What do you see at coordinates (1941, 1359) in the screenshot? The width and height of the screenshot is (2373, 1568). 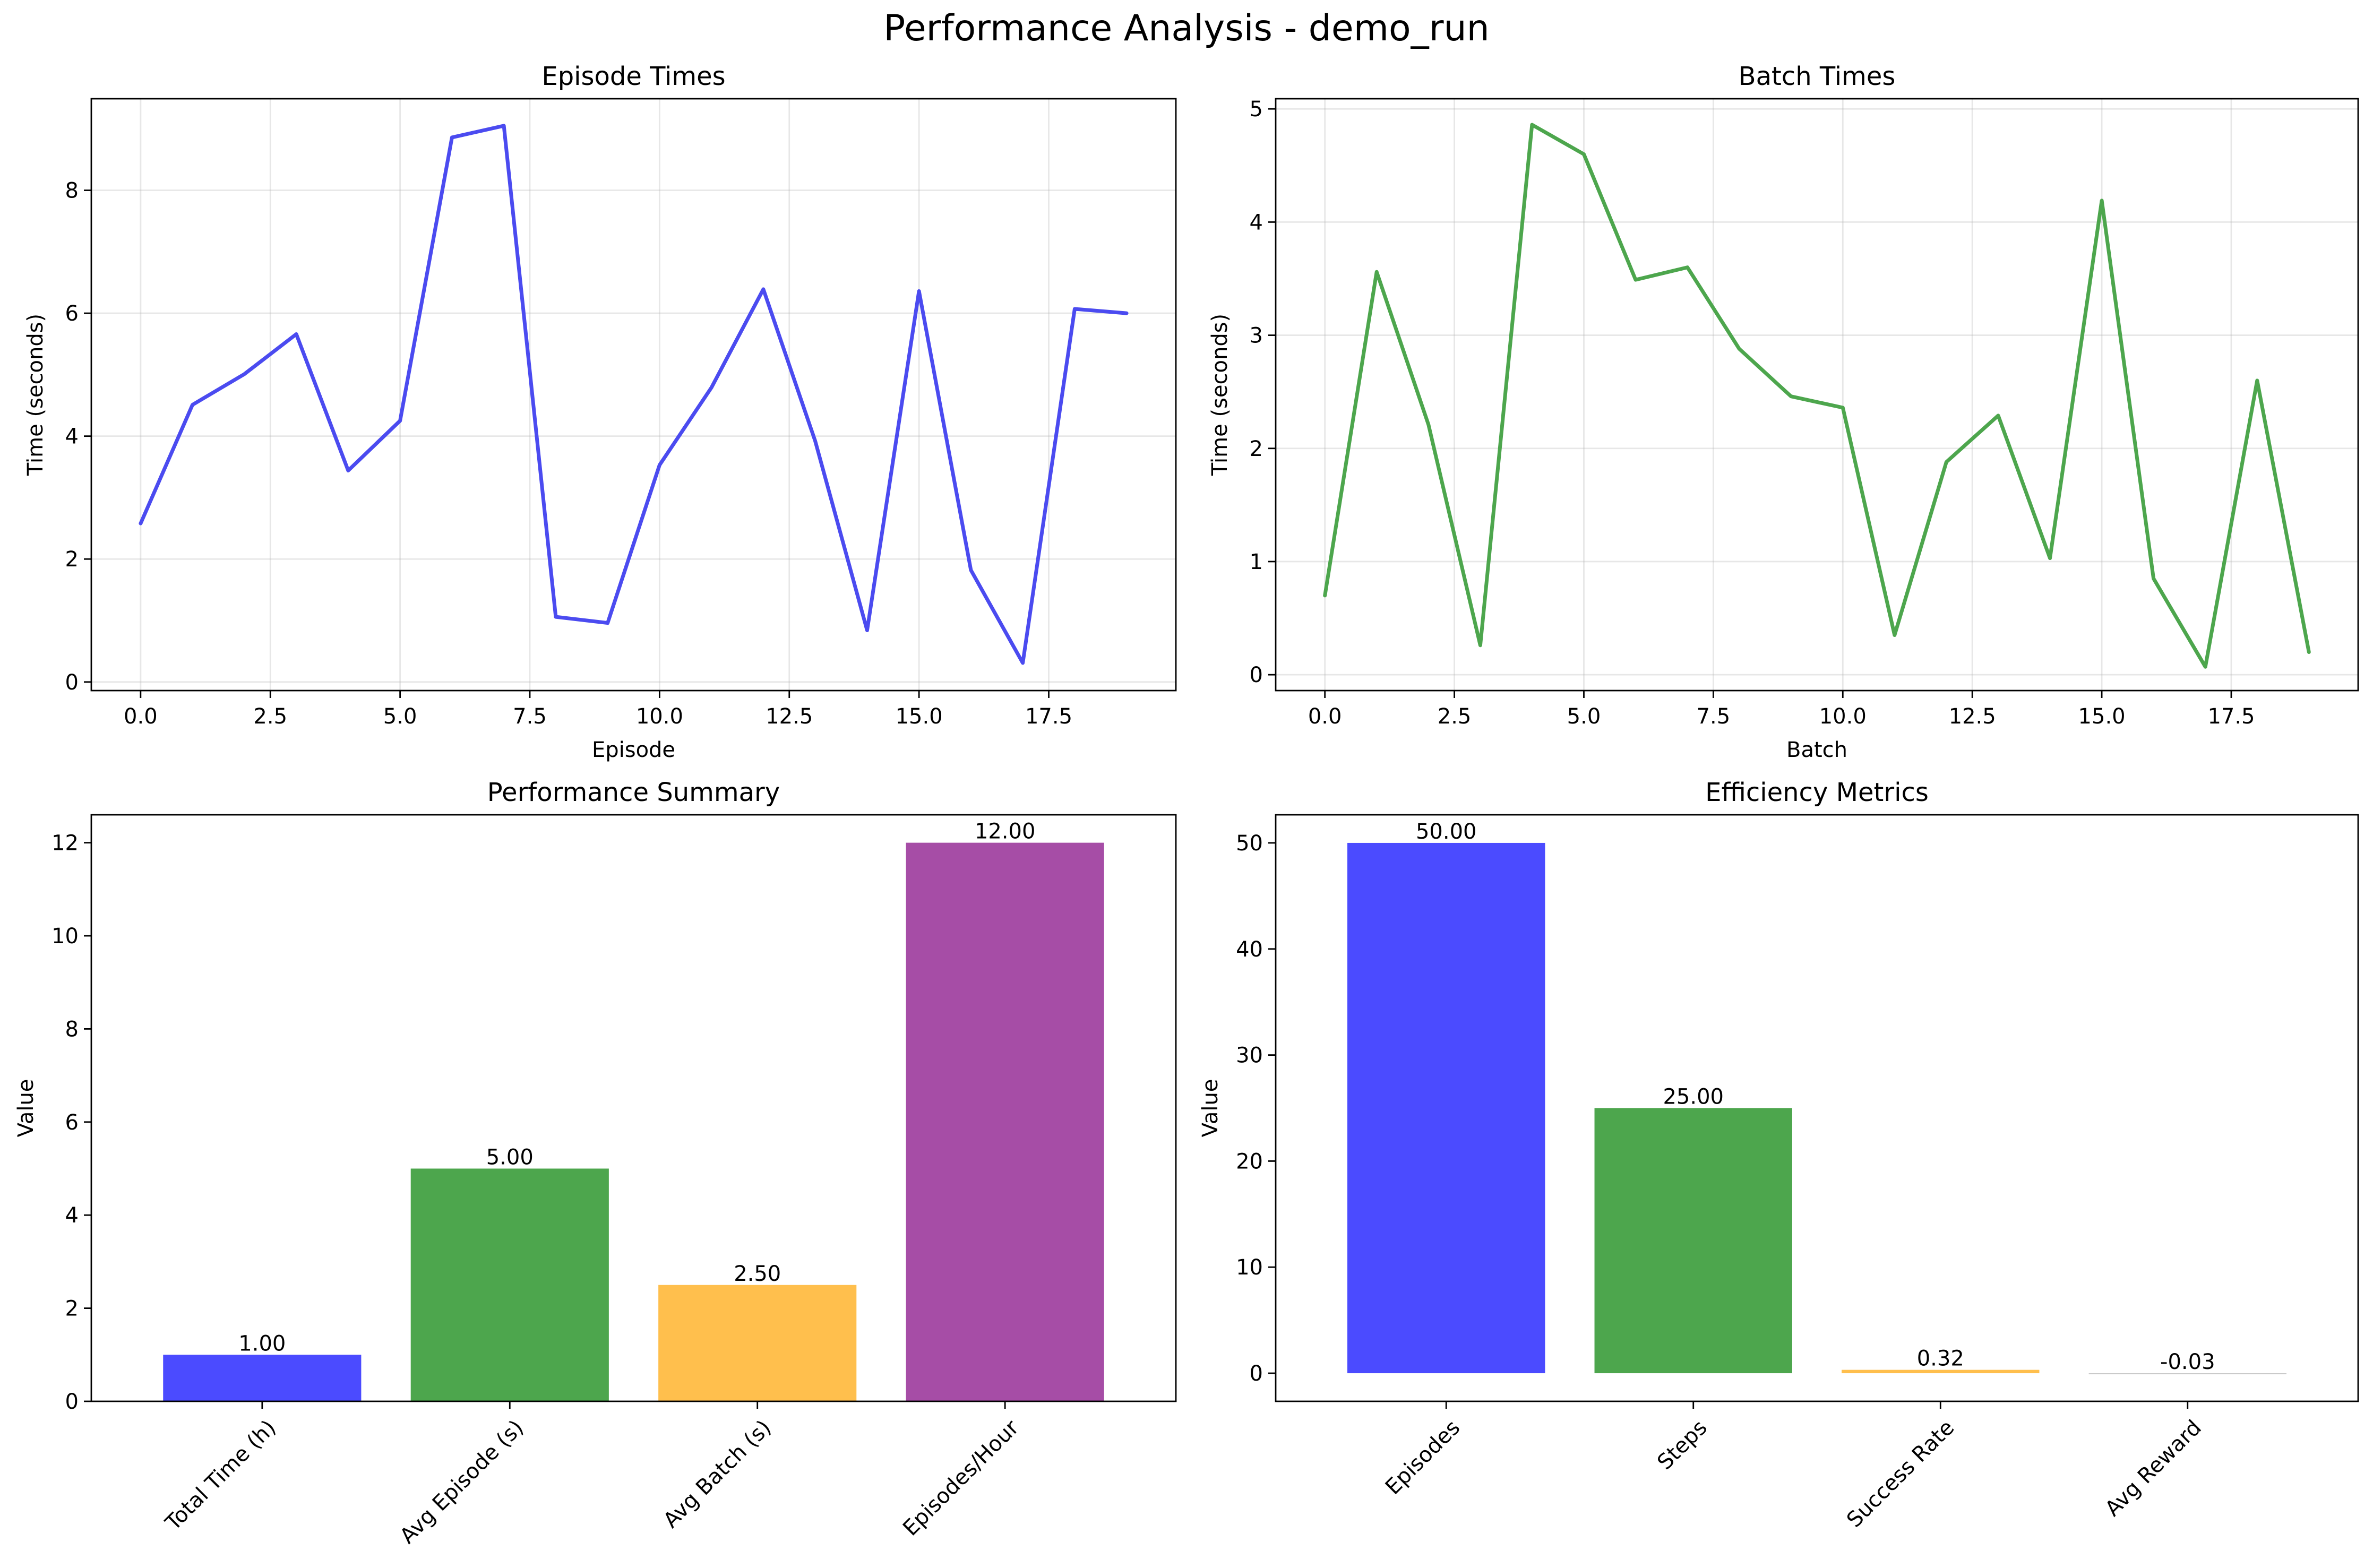 I see `bar-value-label: 0.32` at bounding box center [1941, 1359].